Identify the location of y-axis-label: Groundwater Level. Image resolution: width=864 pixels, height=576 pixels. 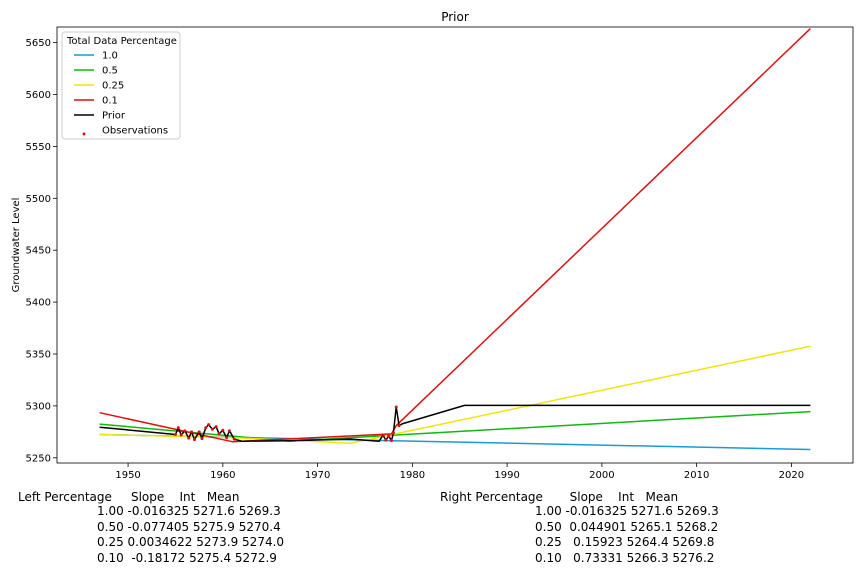
(16, 245).